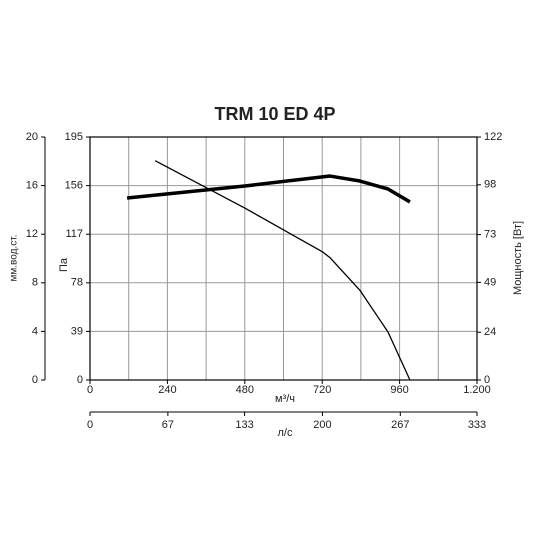  What do you see at coordinates (77, 283) in the screenshot?
I see `y-tick-label: 78` at bounding box center [77, 283].